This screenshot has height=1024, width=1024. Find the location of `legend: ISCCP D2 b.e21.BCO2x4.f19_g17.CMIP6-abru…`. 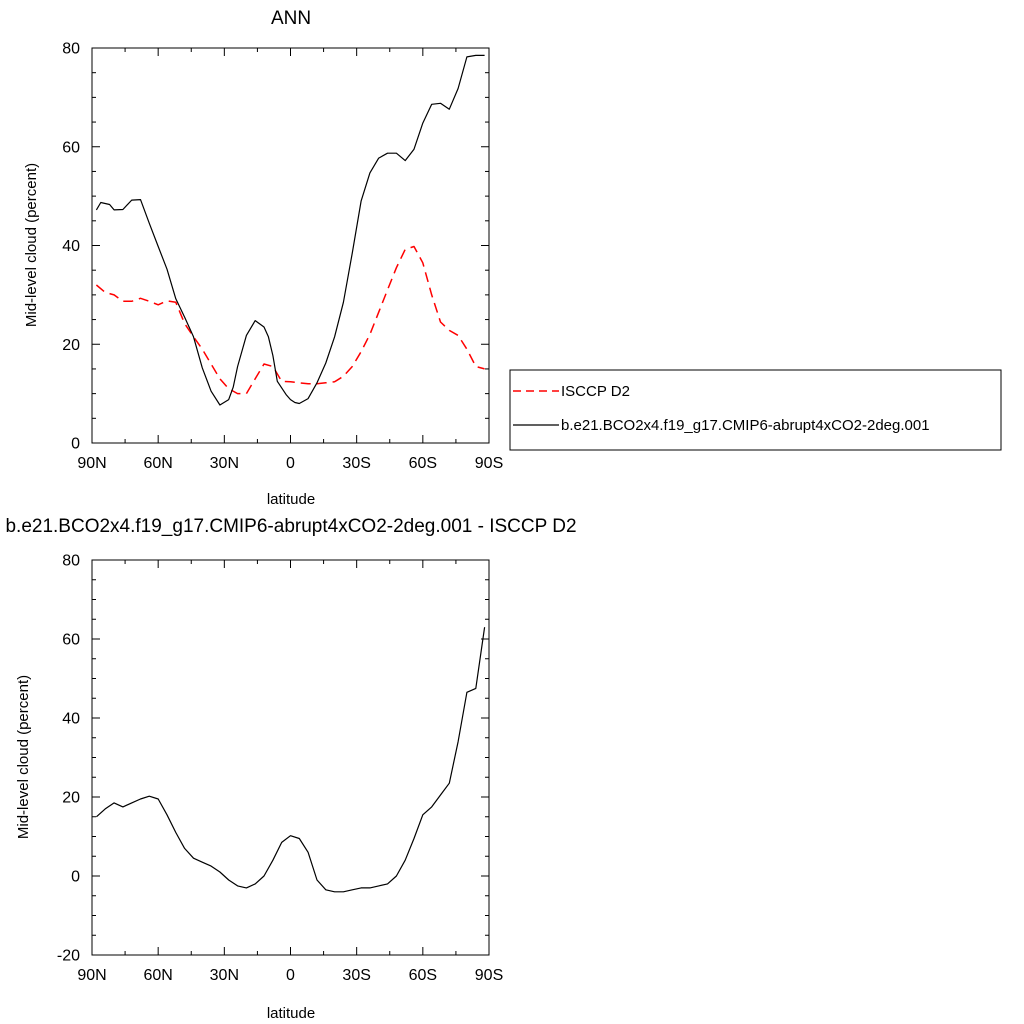

legend: ISCCP D2 b.e21.BCO2x4.f19_g17.CMIP6-abru… is located at coordinates (755, 410).